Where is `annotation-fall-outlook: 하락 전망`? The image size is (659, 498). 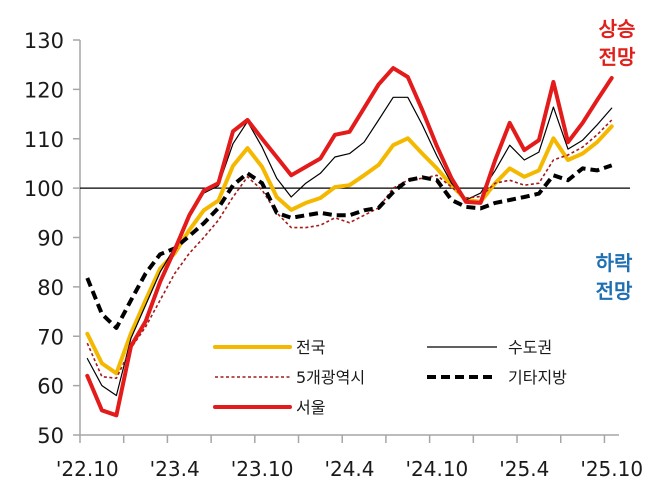 annotation-fall-outlook: 하락 전망 is located at coordinates (614, 277).